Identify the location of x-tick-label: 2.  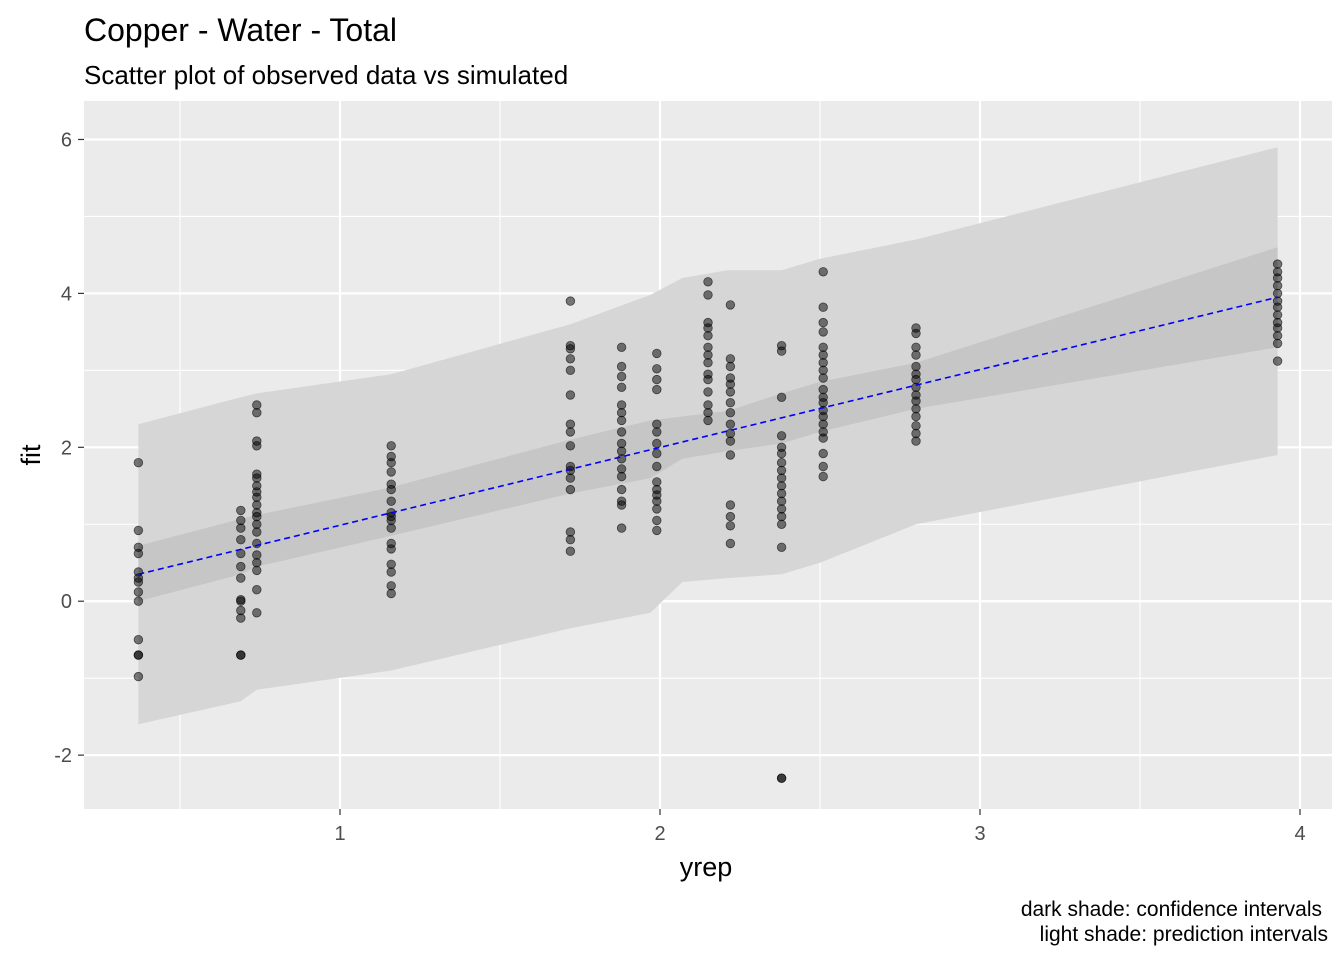
(659, 834).